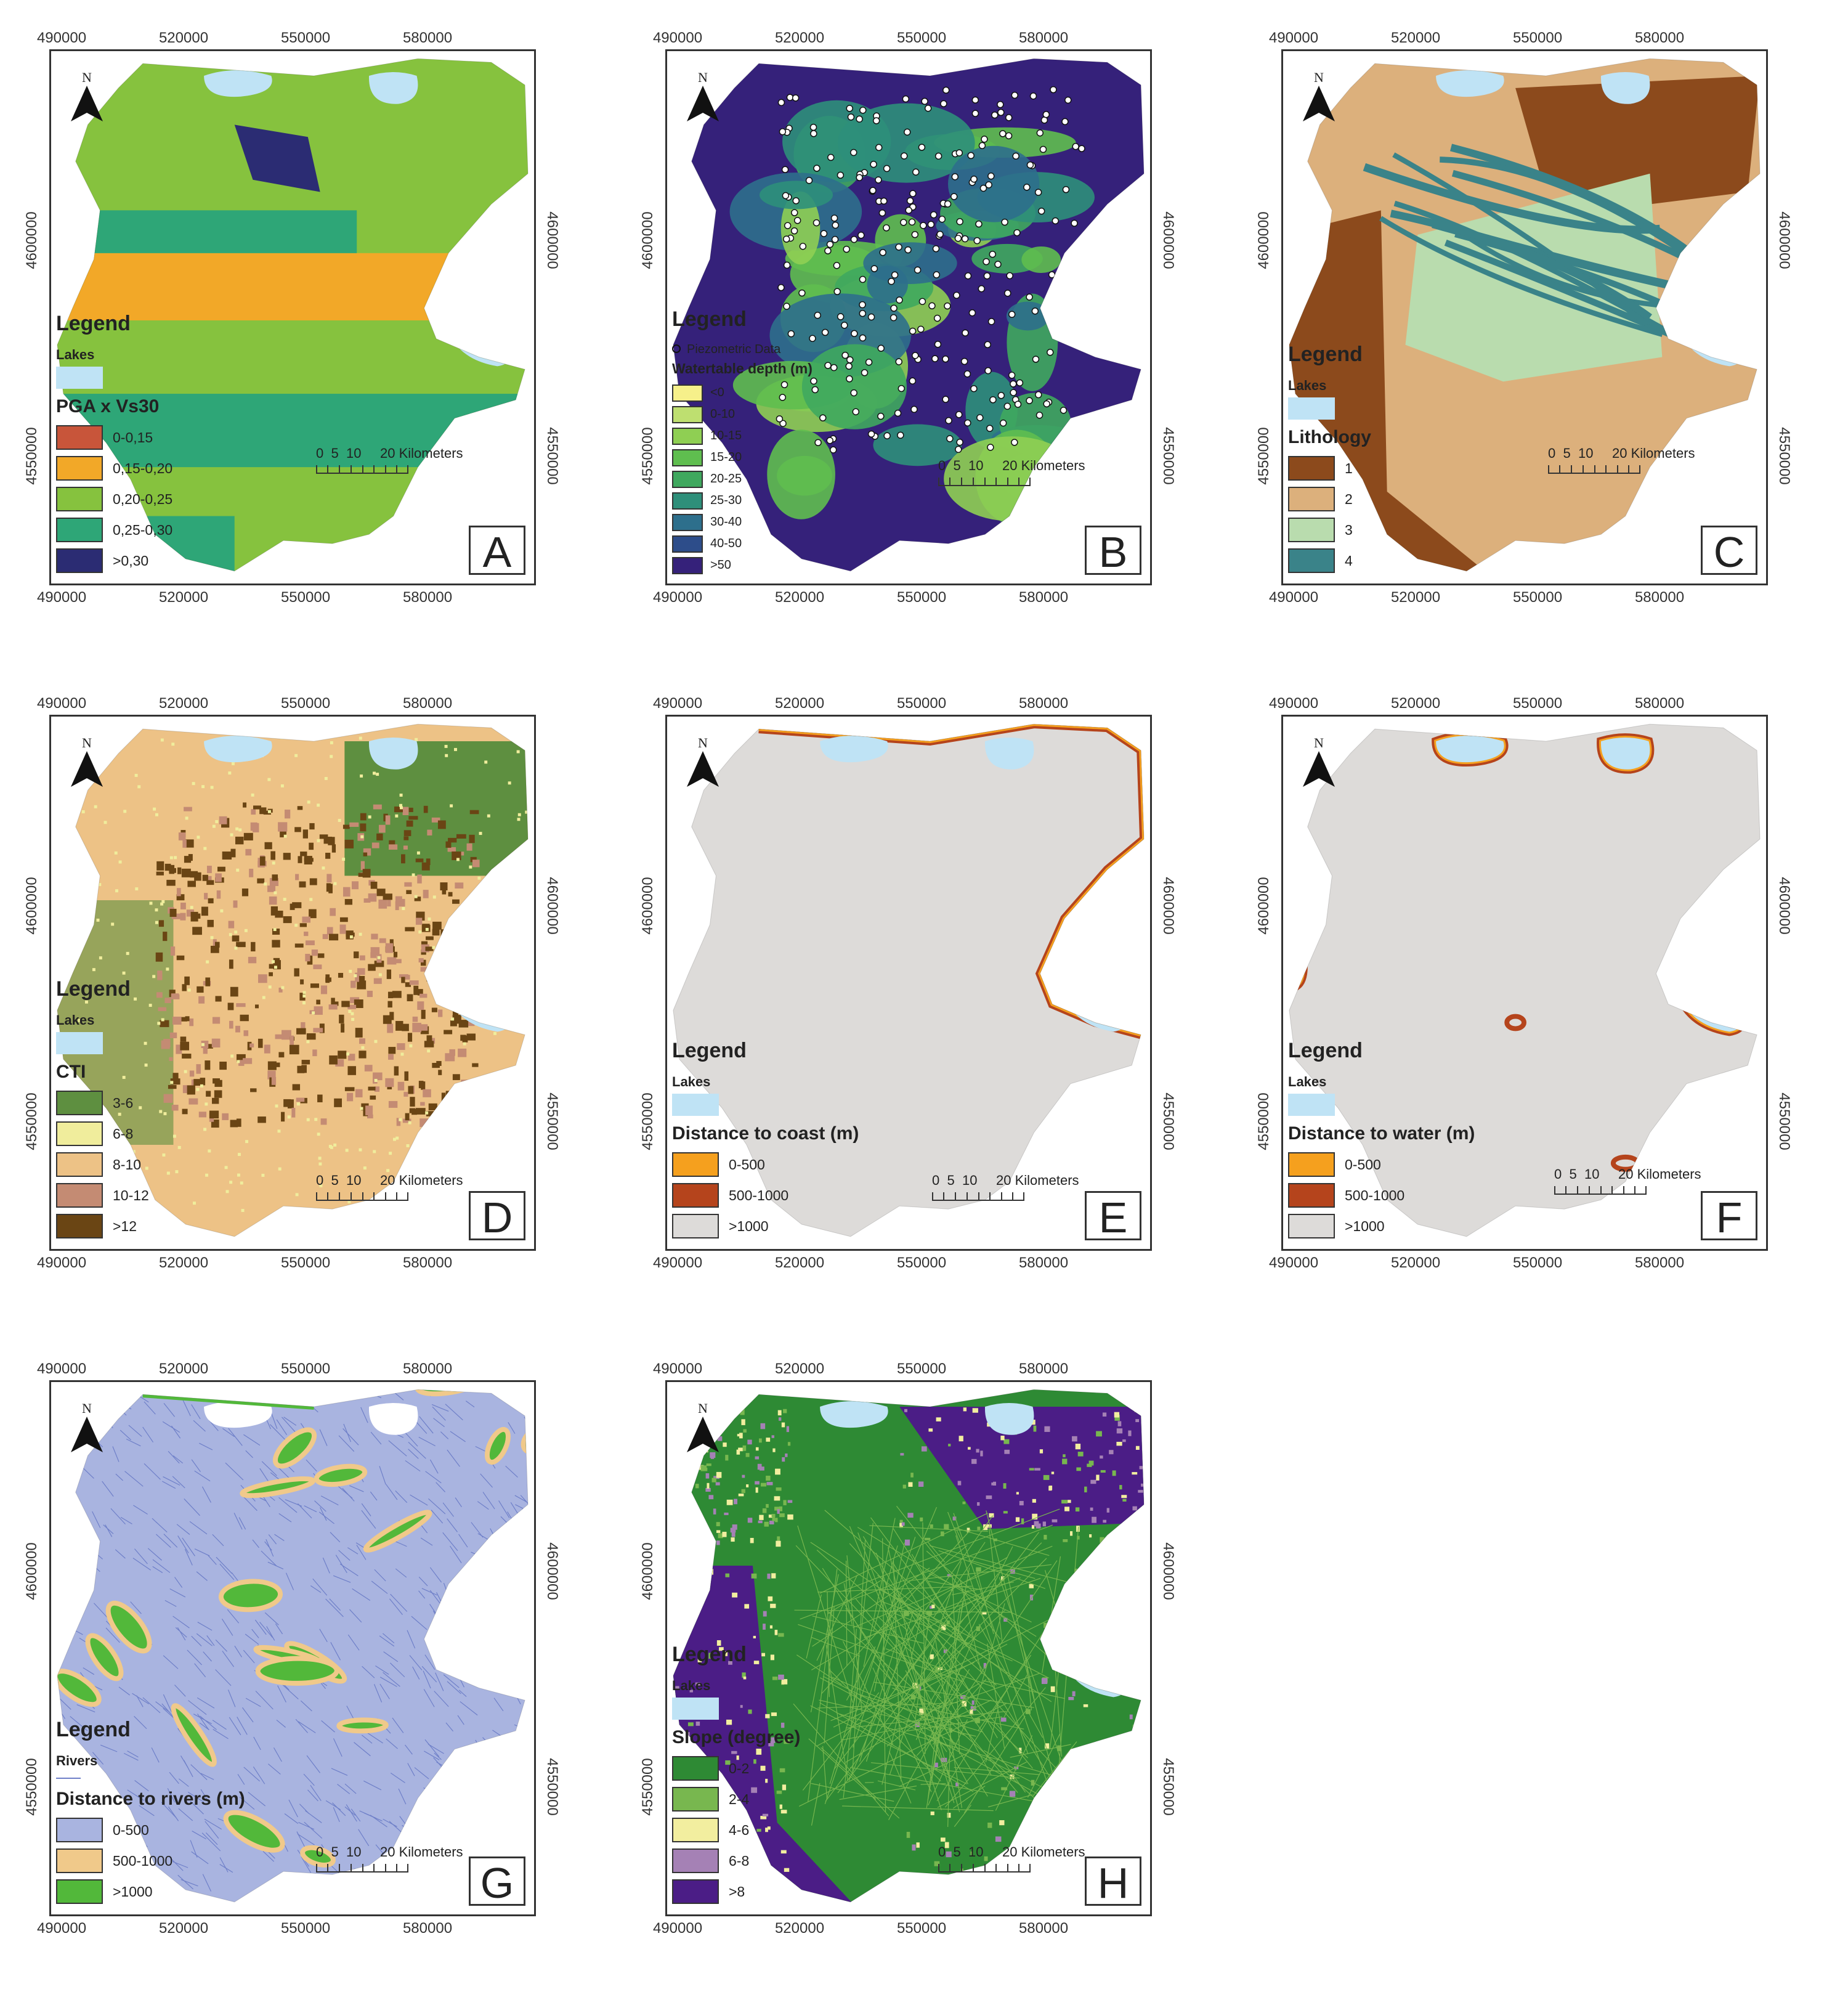  What do you see at coordinates (525, 1440) in the screenshot?
I see `river-distance-zone` at bounding box center [525, 1440].